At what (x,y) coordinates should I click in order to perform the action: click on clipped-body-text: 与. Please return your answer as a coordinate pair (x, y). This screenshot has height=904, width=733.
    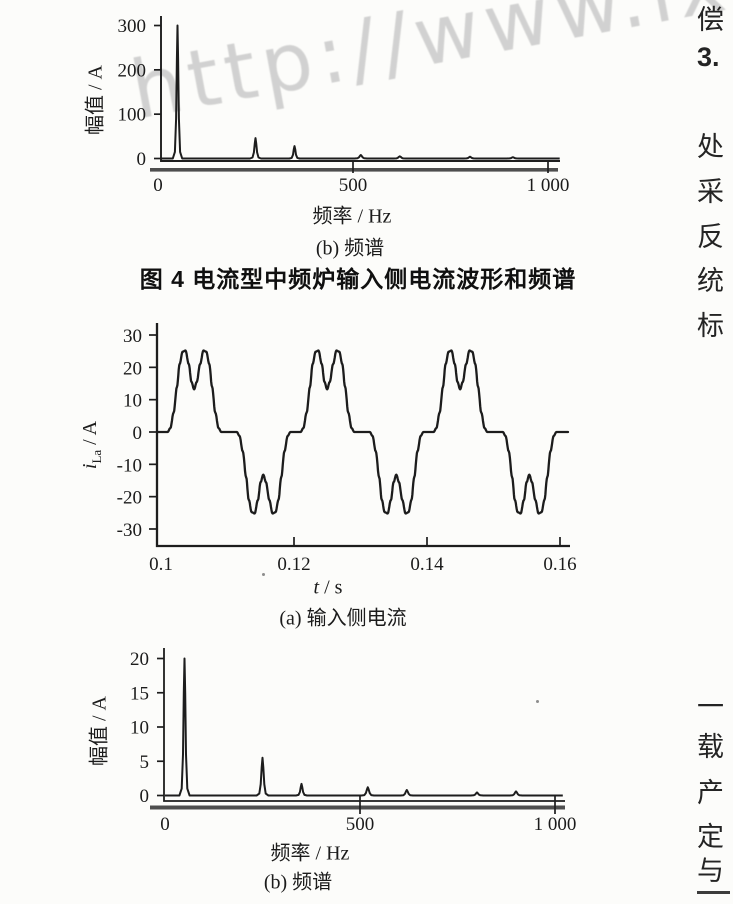
    Looking at the image, I should click on (710, 871).